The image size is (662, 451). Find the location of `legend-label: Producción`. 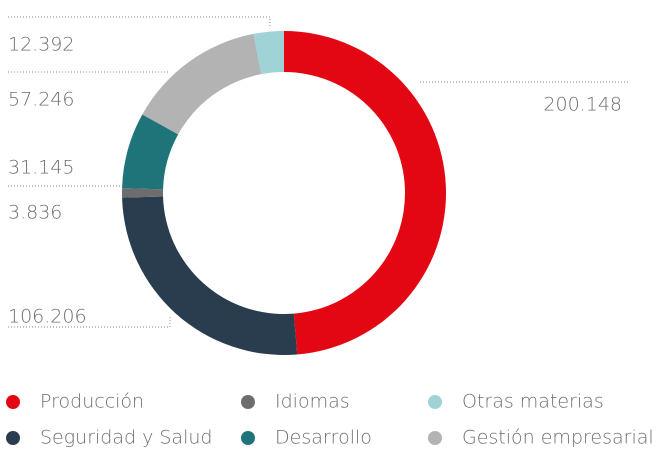

legend-label: Producción is located at coordinates (92, 402).